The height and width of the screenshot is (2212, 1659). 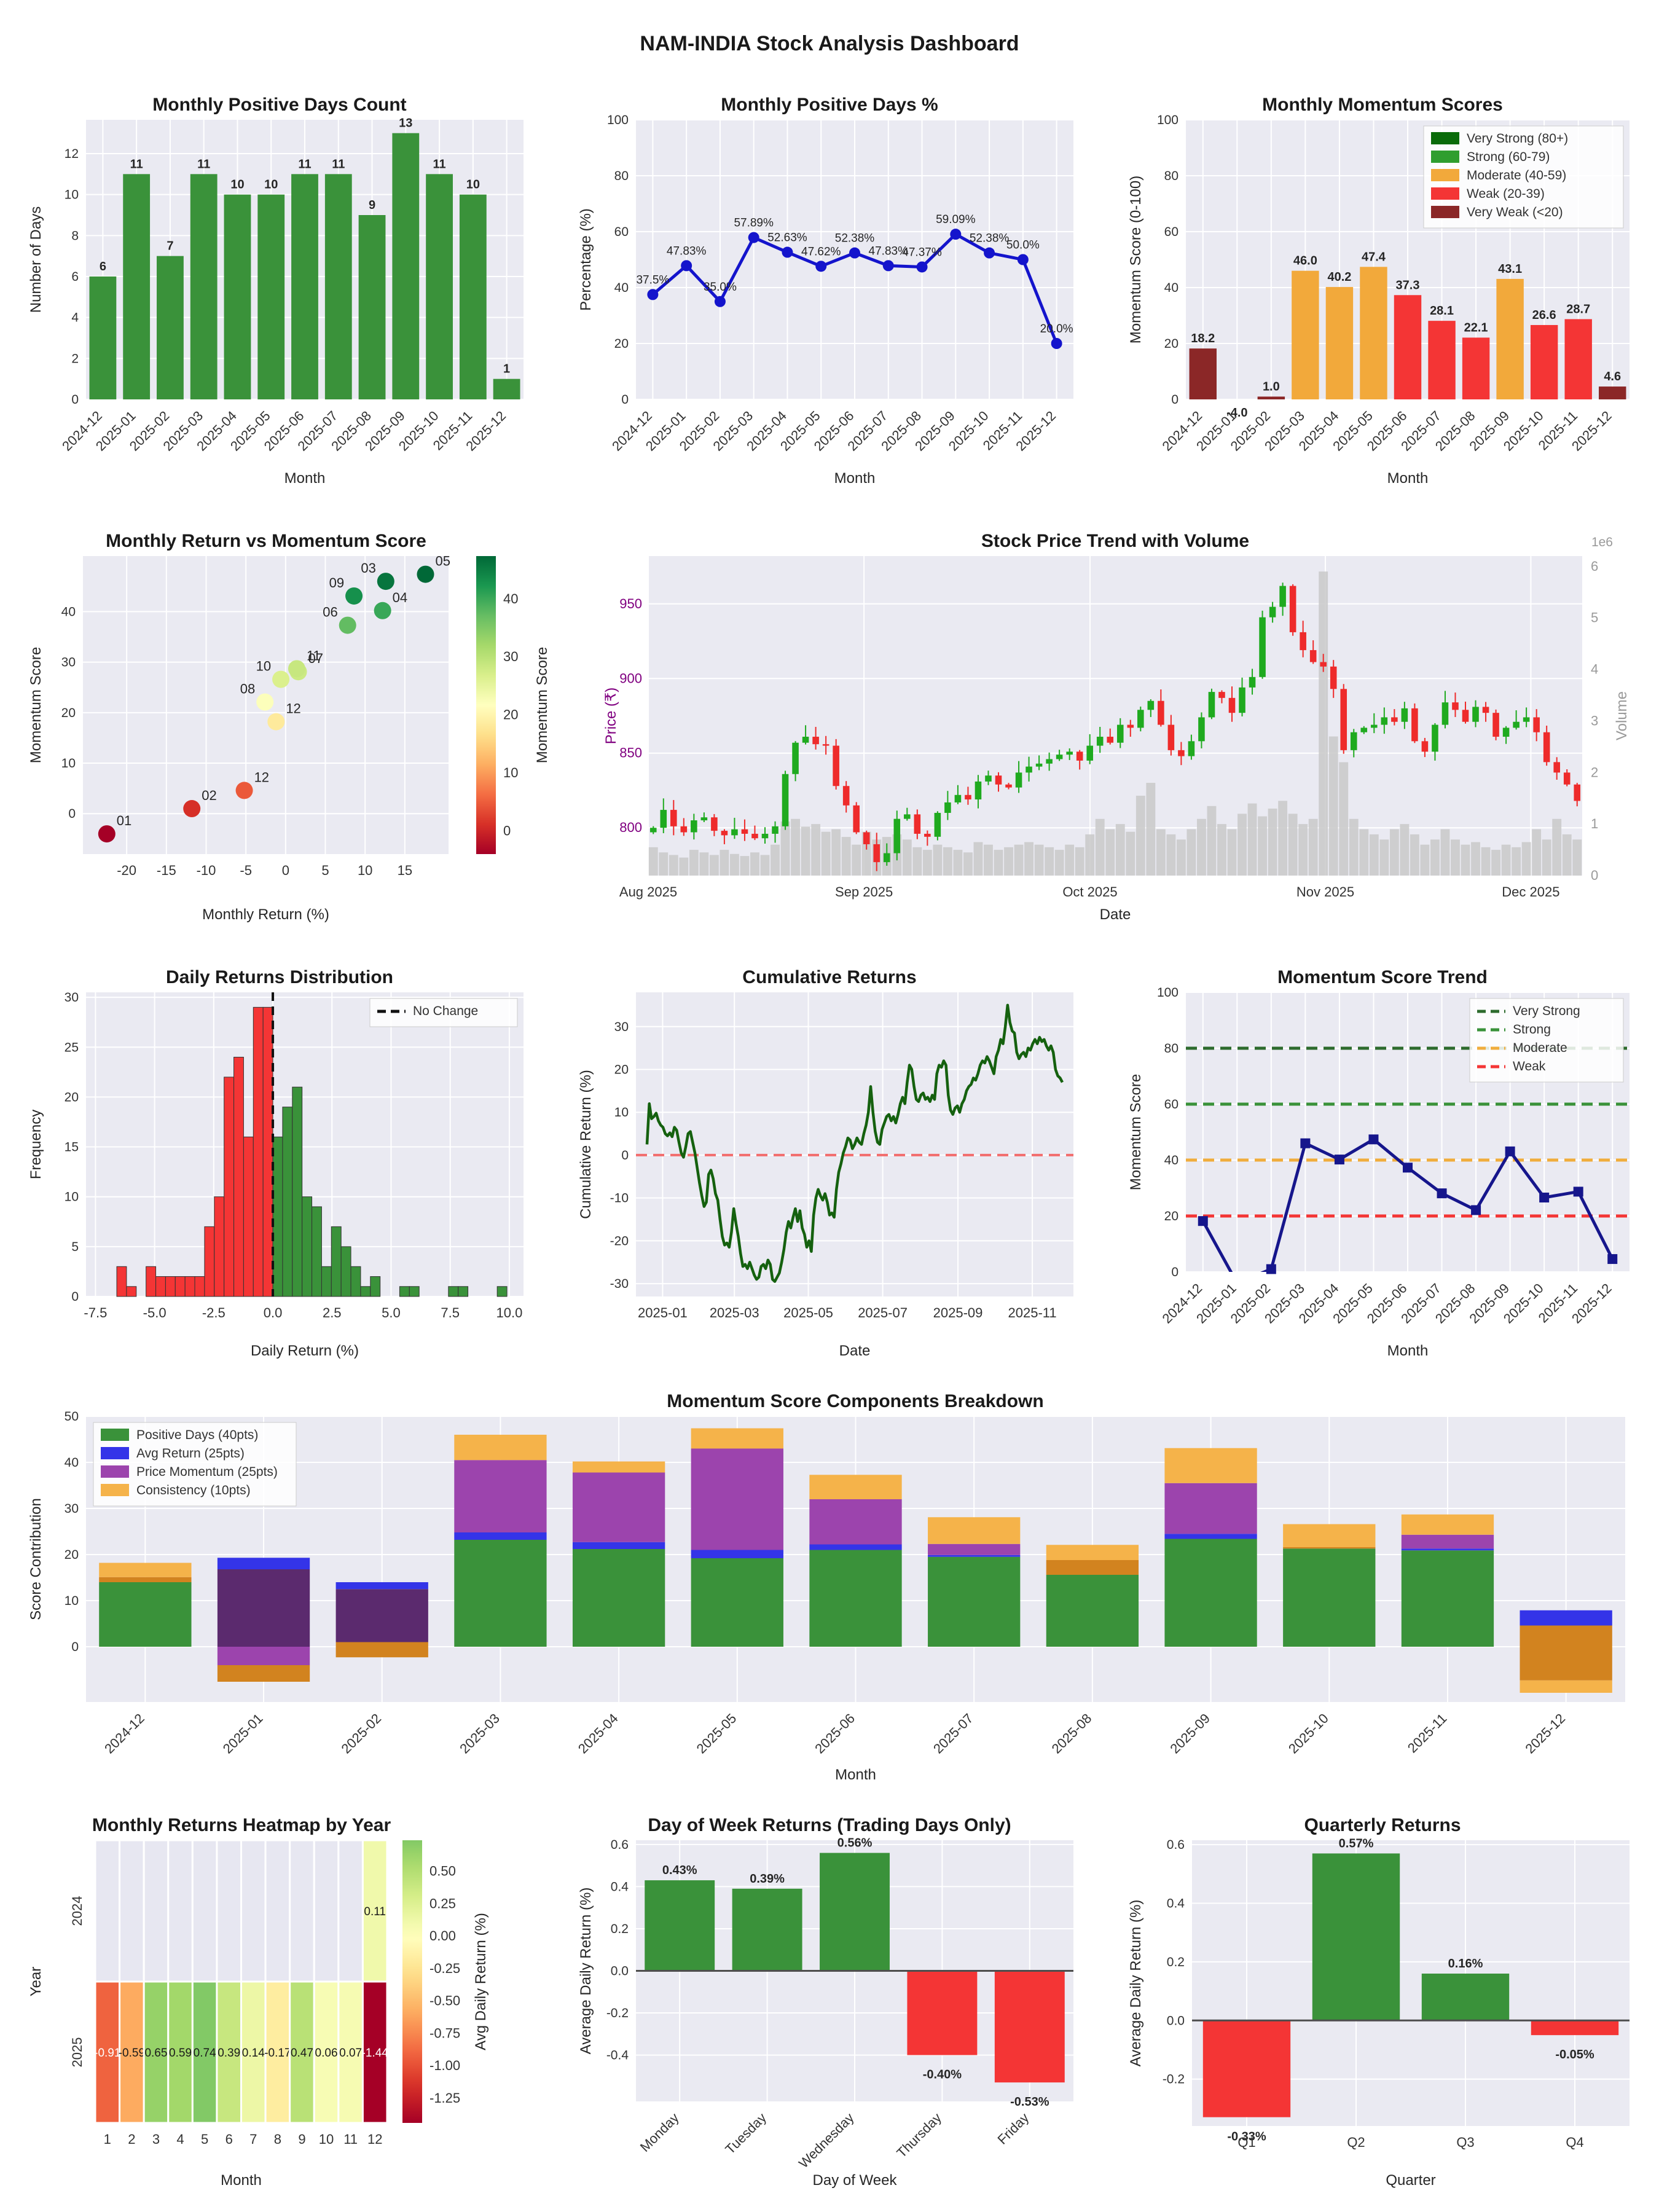 I want to click on colorbar-tick: -0.25, so click(x=444, y=1968).